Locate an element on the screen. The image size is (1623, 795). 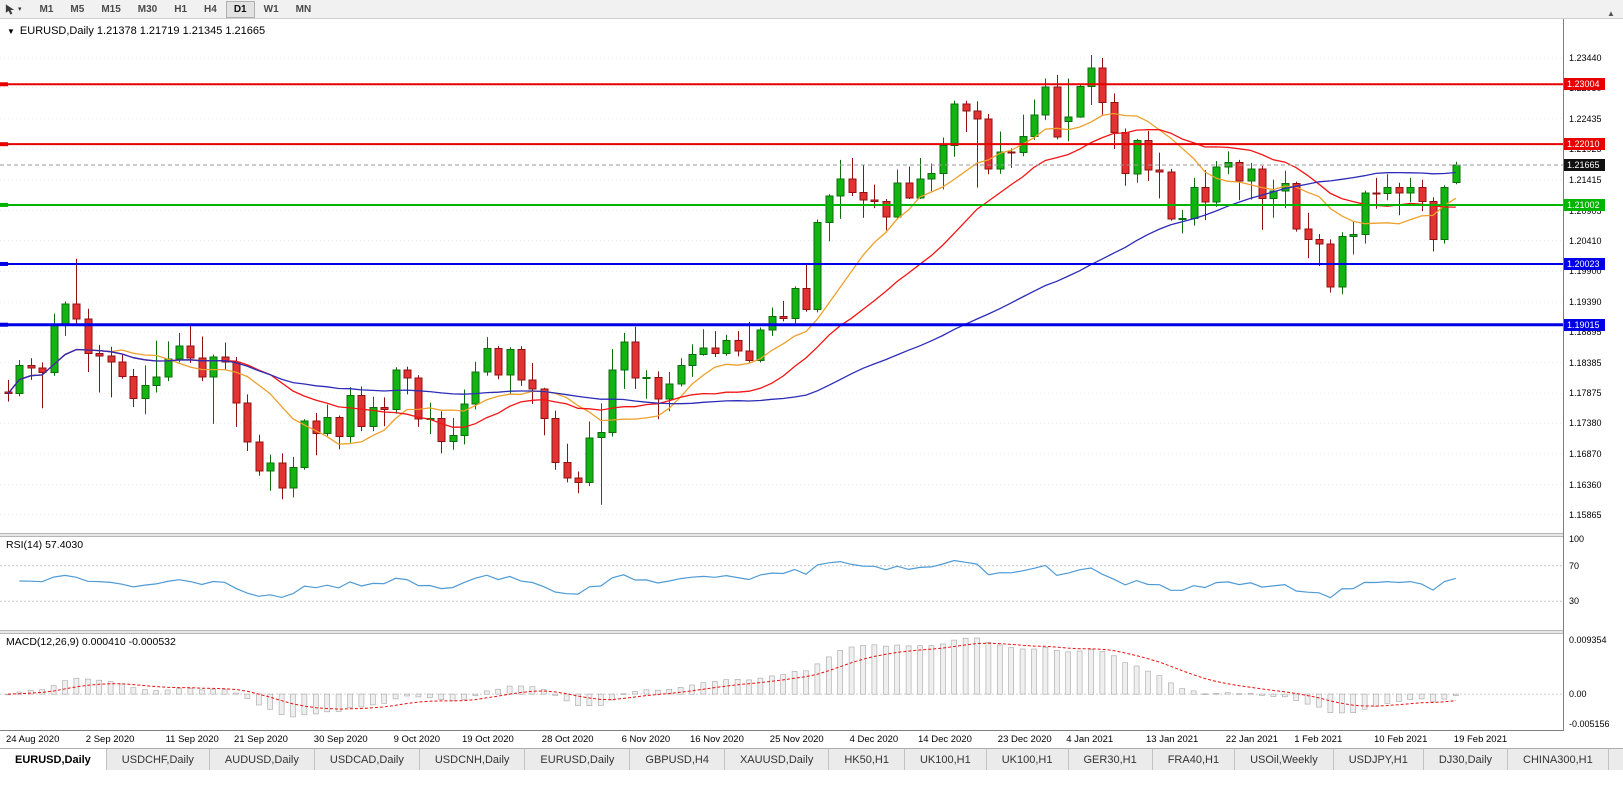
date-axis-label: 13 Jan 2021 is located at coordinates (1172, 739).